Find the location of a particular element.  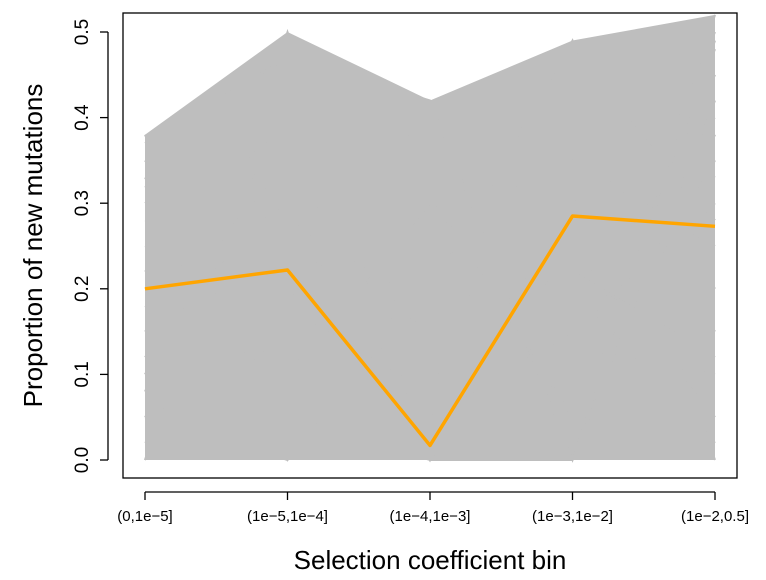

y-axis-title: Proportion of new mutations is located at coordinates (33, 246).